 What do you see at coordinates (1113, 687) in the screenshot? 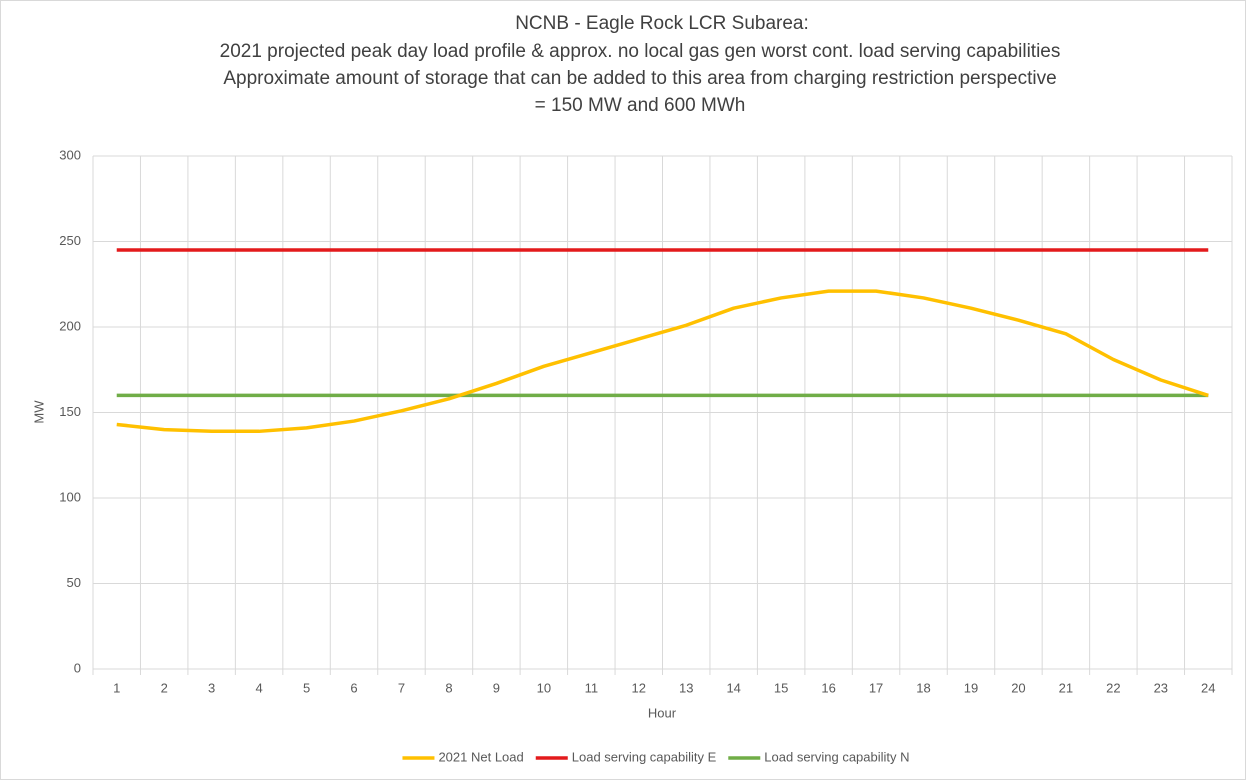
I see `x-tick-label: 22` at bounding box center [1113, 687].